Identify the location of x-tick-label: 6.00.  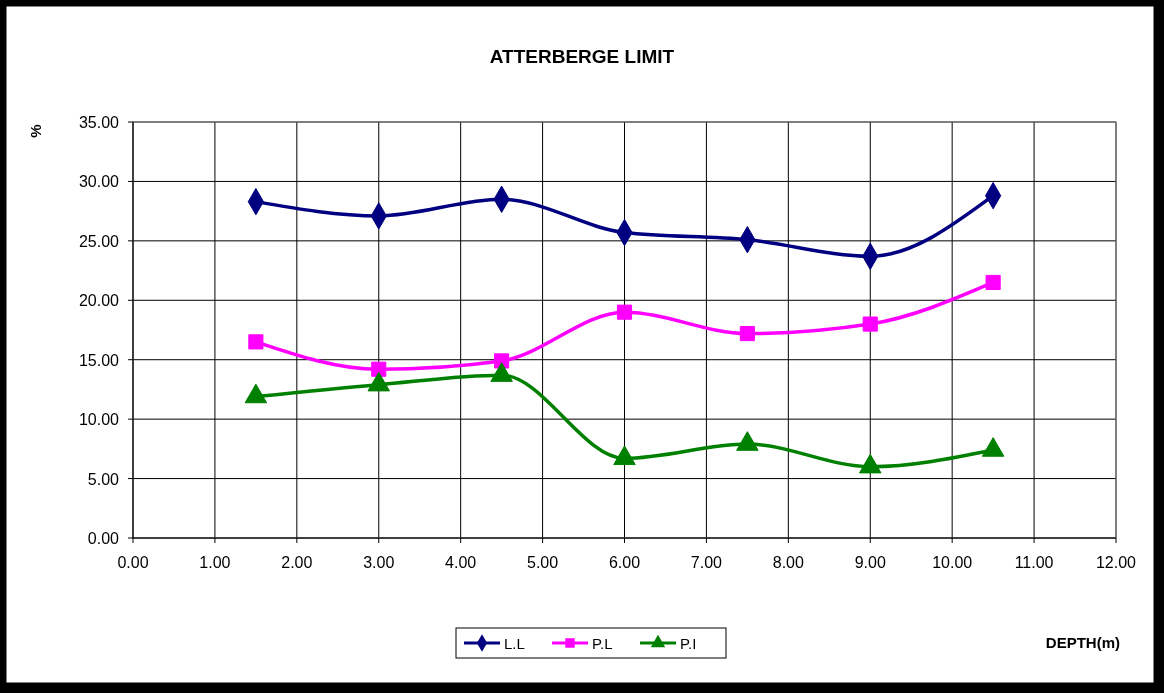
(624, 562).